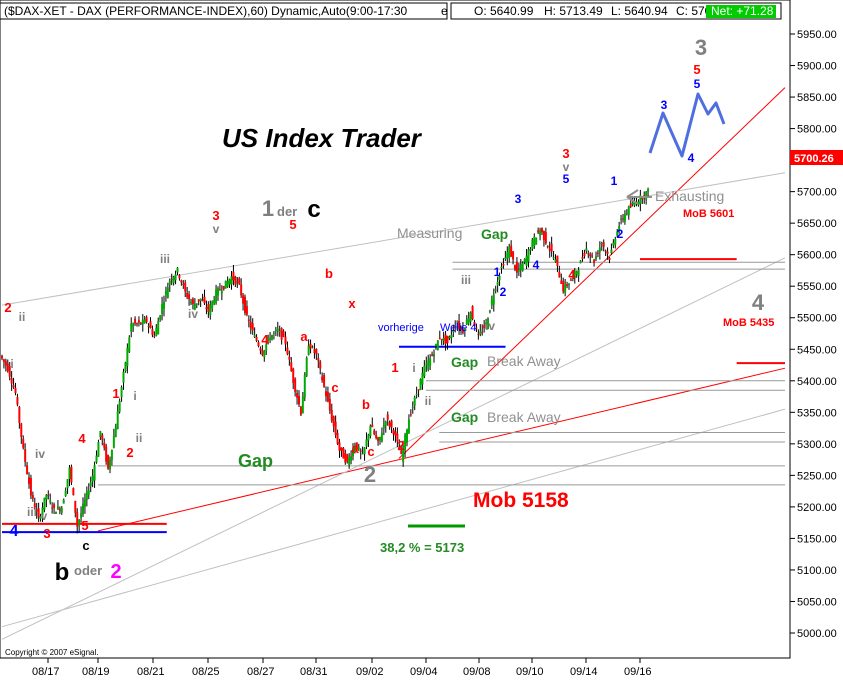 The width and height of the screenshot is (843, 683). Describe the element at coordinates (115, 572) in the screenshot. I see `wave-label: 2` at that location.